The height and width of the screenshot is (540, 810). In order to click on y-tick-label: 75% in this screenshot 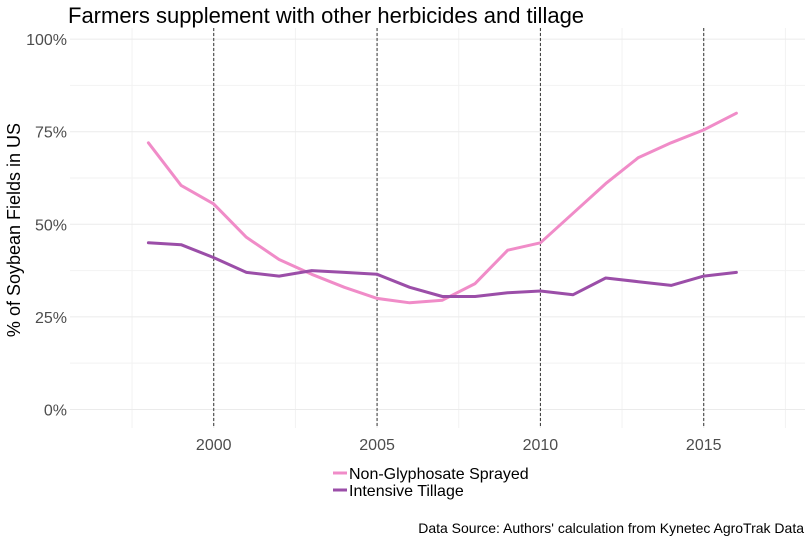, I will do `click(51, 133)`.